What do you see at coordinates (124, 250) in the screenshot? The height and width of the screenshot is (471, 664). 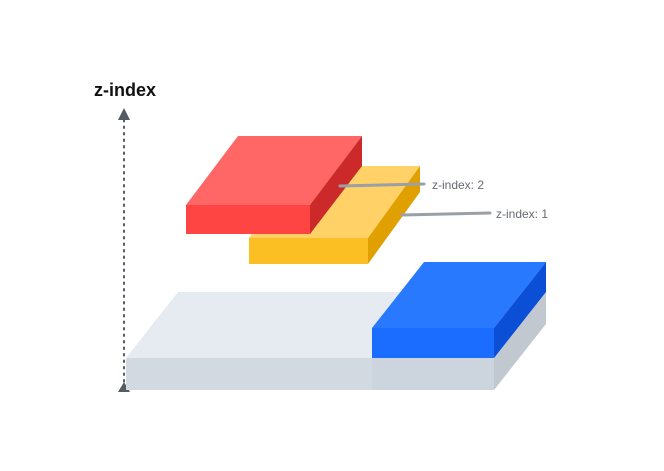 I see `z-axis` at bounding box center [124, 250].